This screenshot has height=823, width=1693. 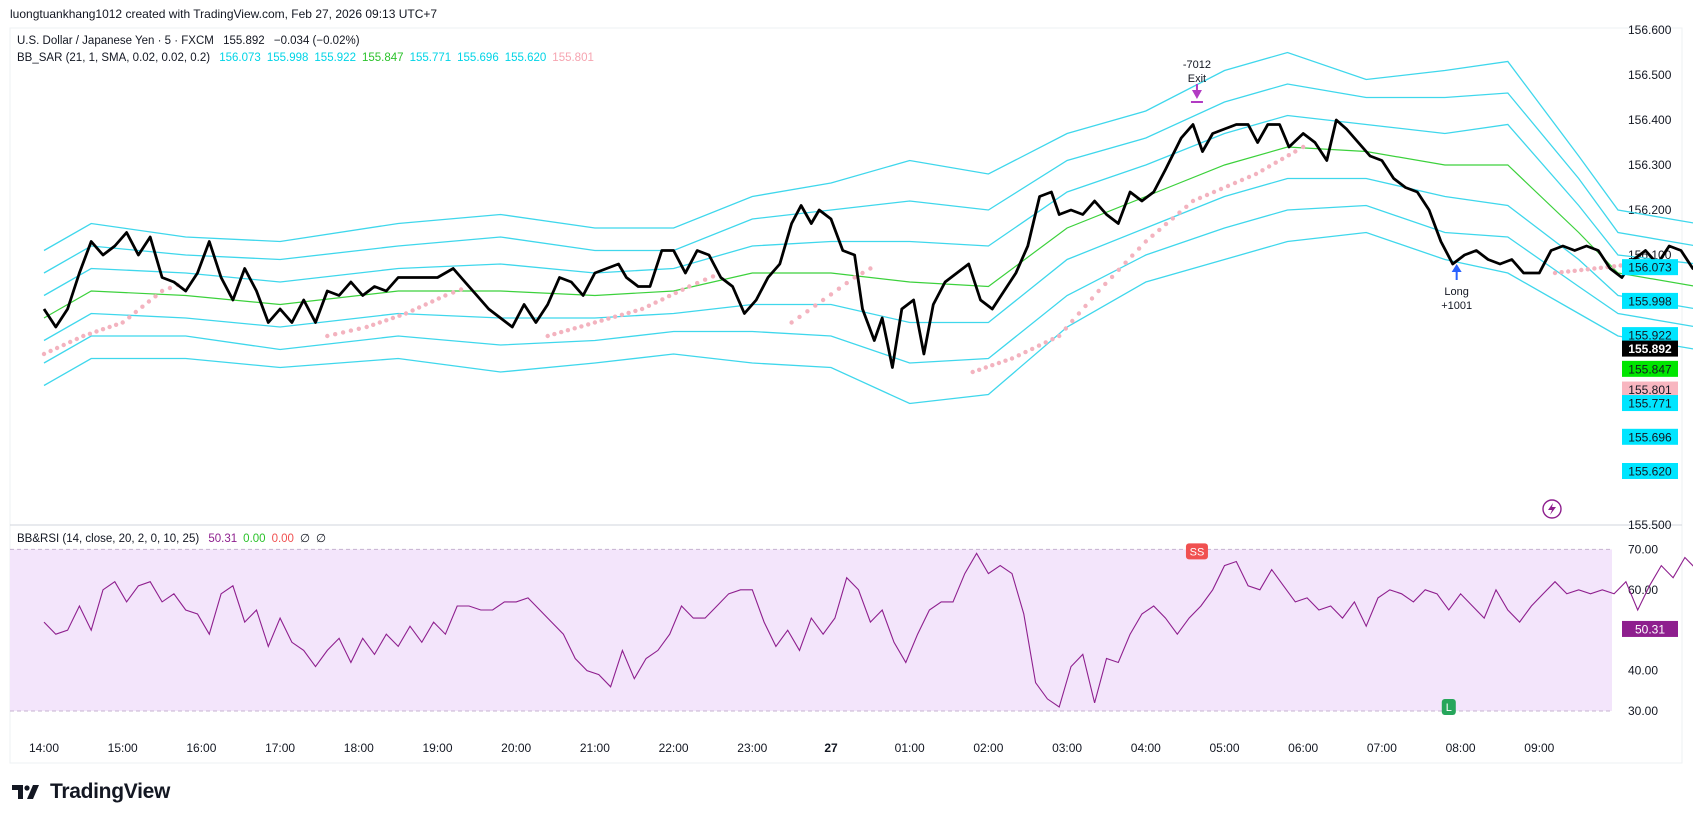 I want to click on price-axis-label: 155.847, so click(x=1650, y=368).